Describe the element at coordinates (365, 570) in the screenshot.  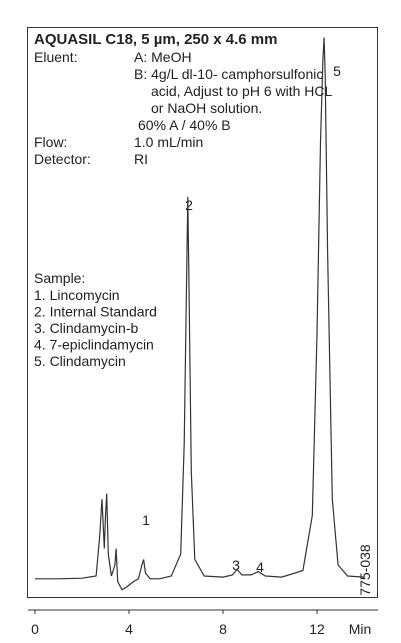
I see `figure-code: 775-038` at that location.